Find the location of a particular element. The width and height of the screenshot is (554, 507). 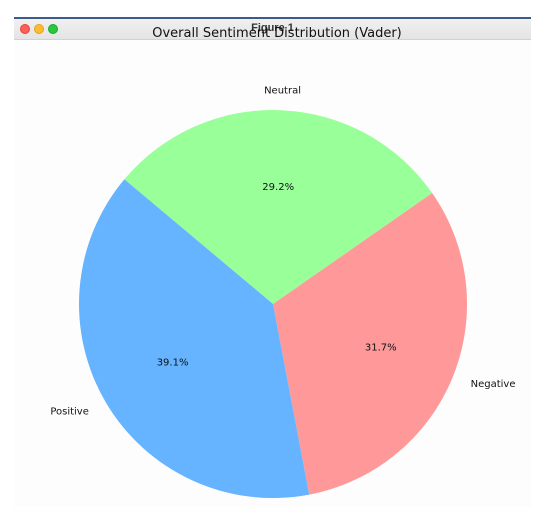

window-titlebar: Figure 1 is located at coordinates (272, 29).